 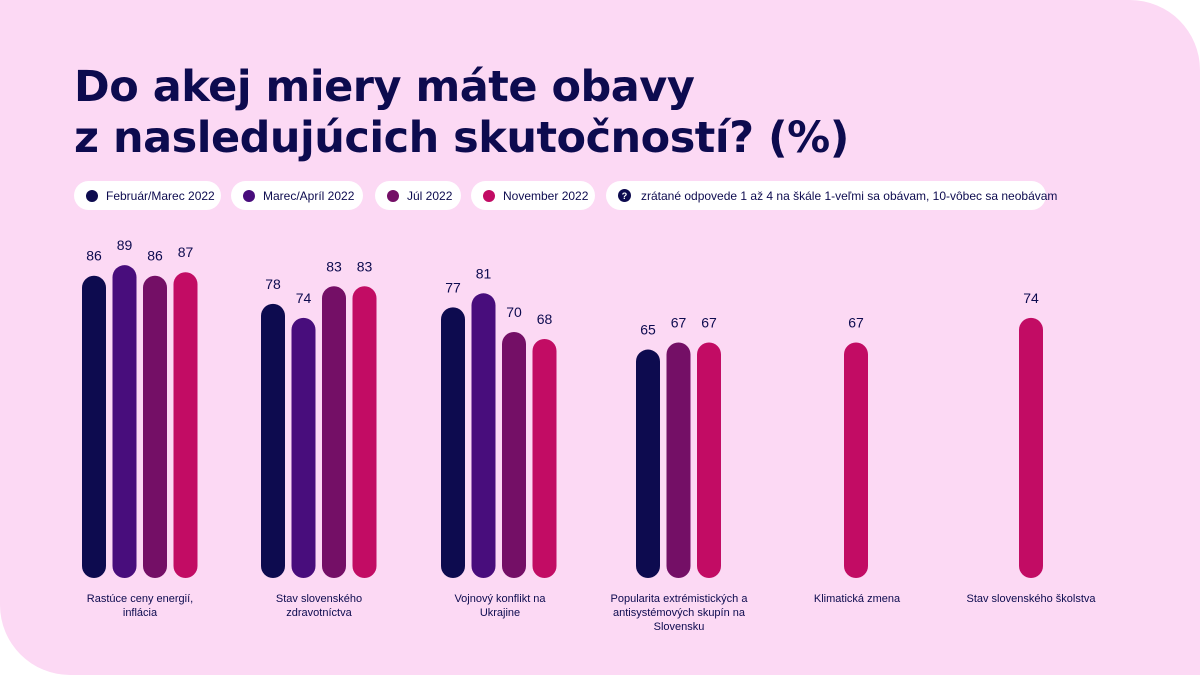 I want to click on legend-item-feb-mar-2022: Február/Marec 2022, so click(x=147, y=195).